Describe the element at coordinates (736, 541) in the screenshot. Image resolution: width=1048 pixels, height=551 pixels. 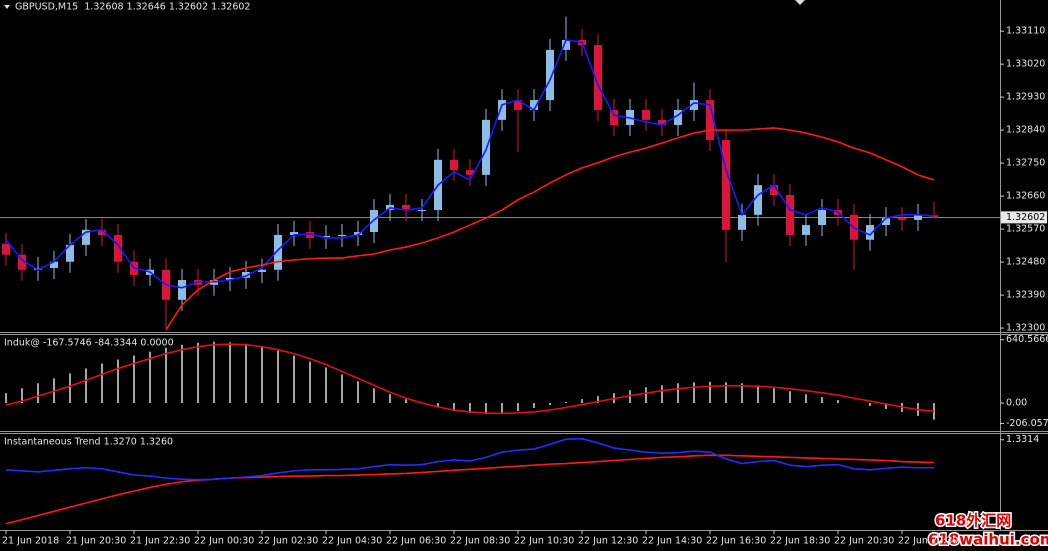
I see `x-tick-label: 22 Jun 16:30` at that location.